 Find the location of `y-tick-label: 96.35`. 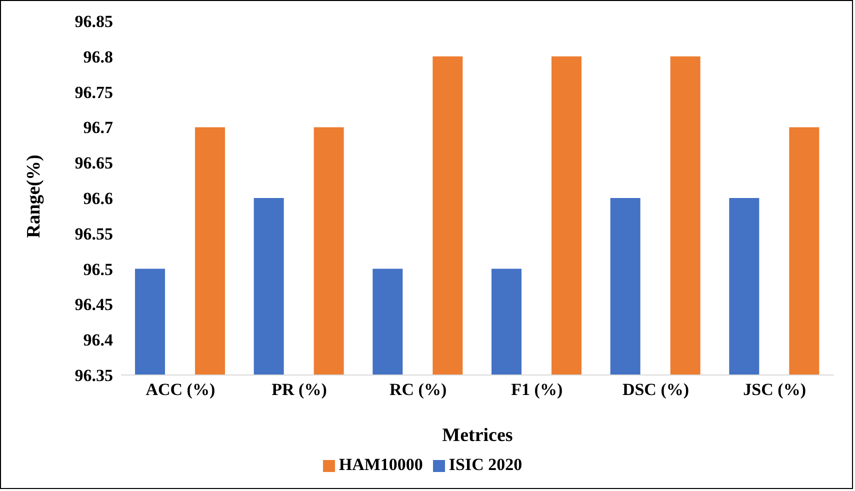

y-tick-label: 96.35 is located at coordinates (93, 376).